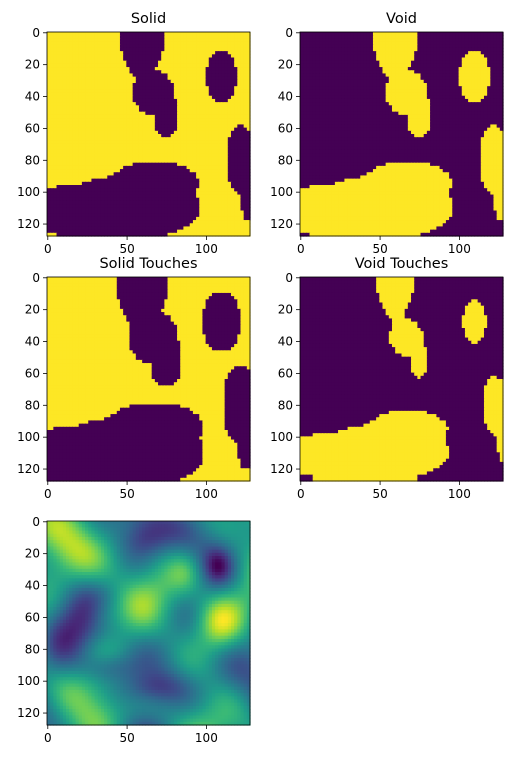 This screenshot has height=759, width=513. What do you see at coordinates (36, 33) in the screenshot?
I see `y-tick-label: 0` at bounding box center [36, 33].